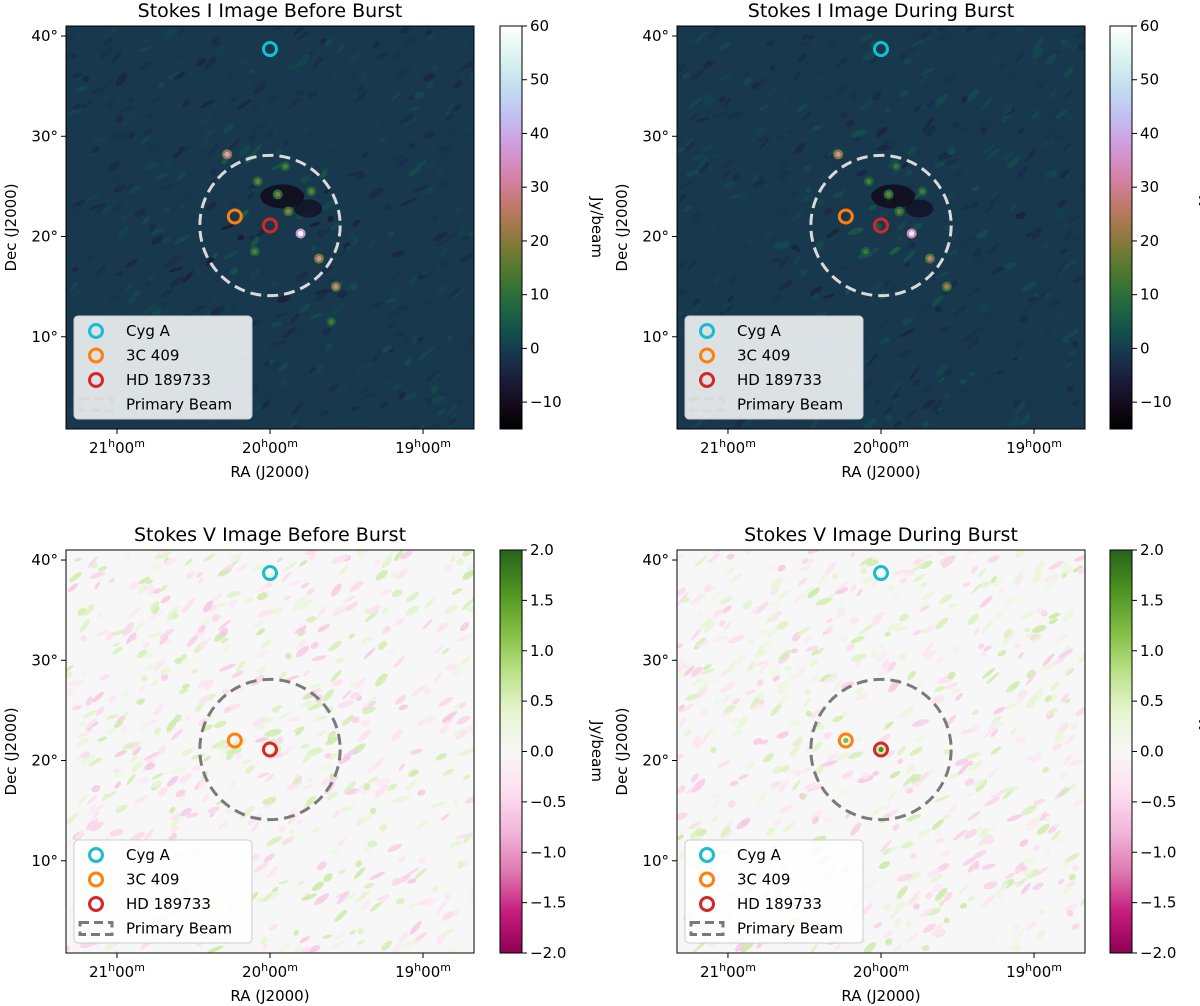 This screenshot has width=1200, height=1006. I want to click on y-axis-label: Dec (J2000), so click(622, 227).